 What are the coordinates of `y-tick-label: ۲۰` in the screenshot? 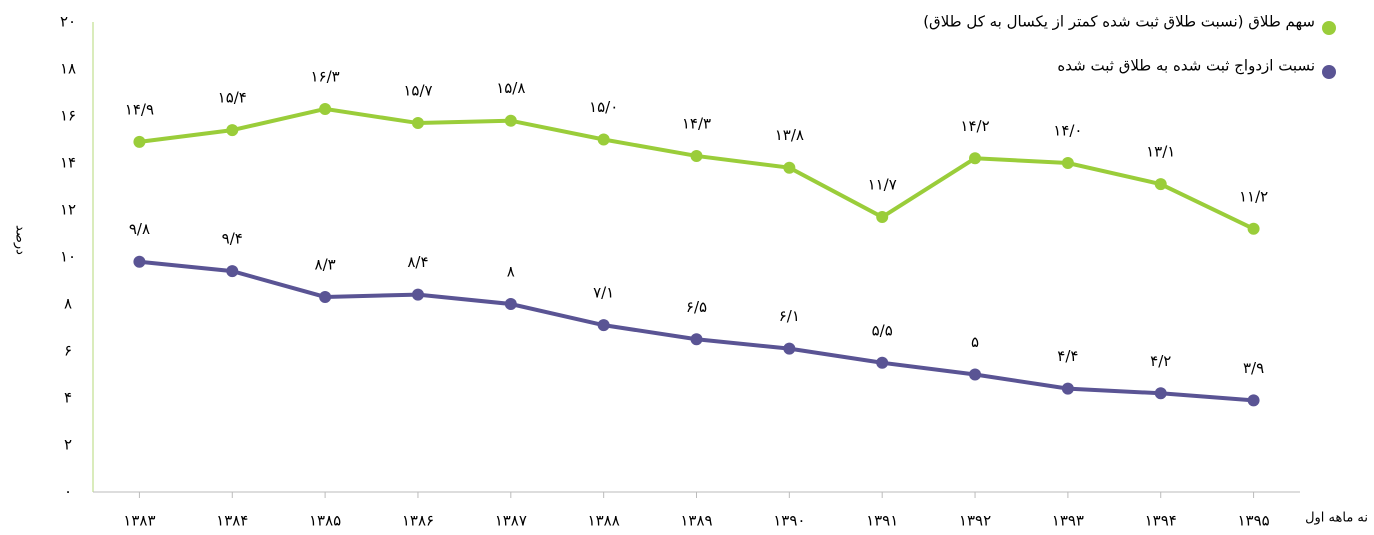 It's located at (68, 22).